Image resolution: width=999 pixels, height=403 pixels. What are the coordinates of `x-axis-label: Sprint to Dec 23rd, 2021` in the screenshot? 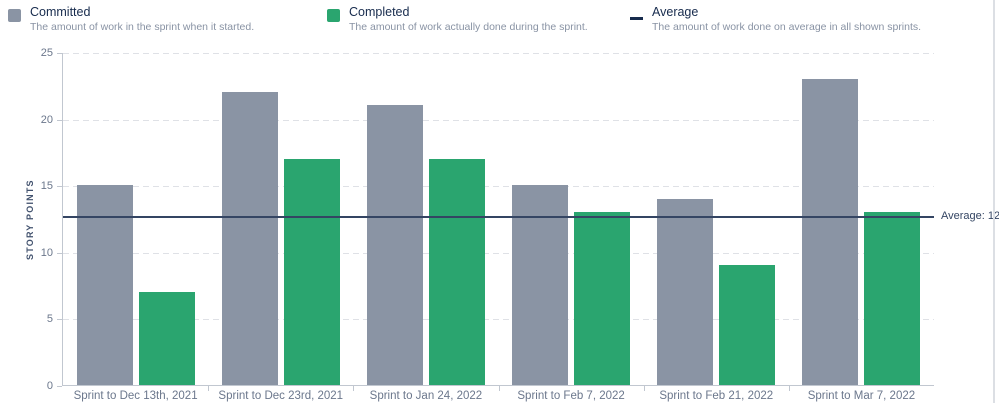 It's located at (281, 396).